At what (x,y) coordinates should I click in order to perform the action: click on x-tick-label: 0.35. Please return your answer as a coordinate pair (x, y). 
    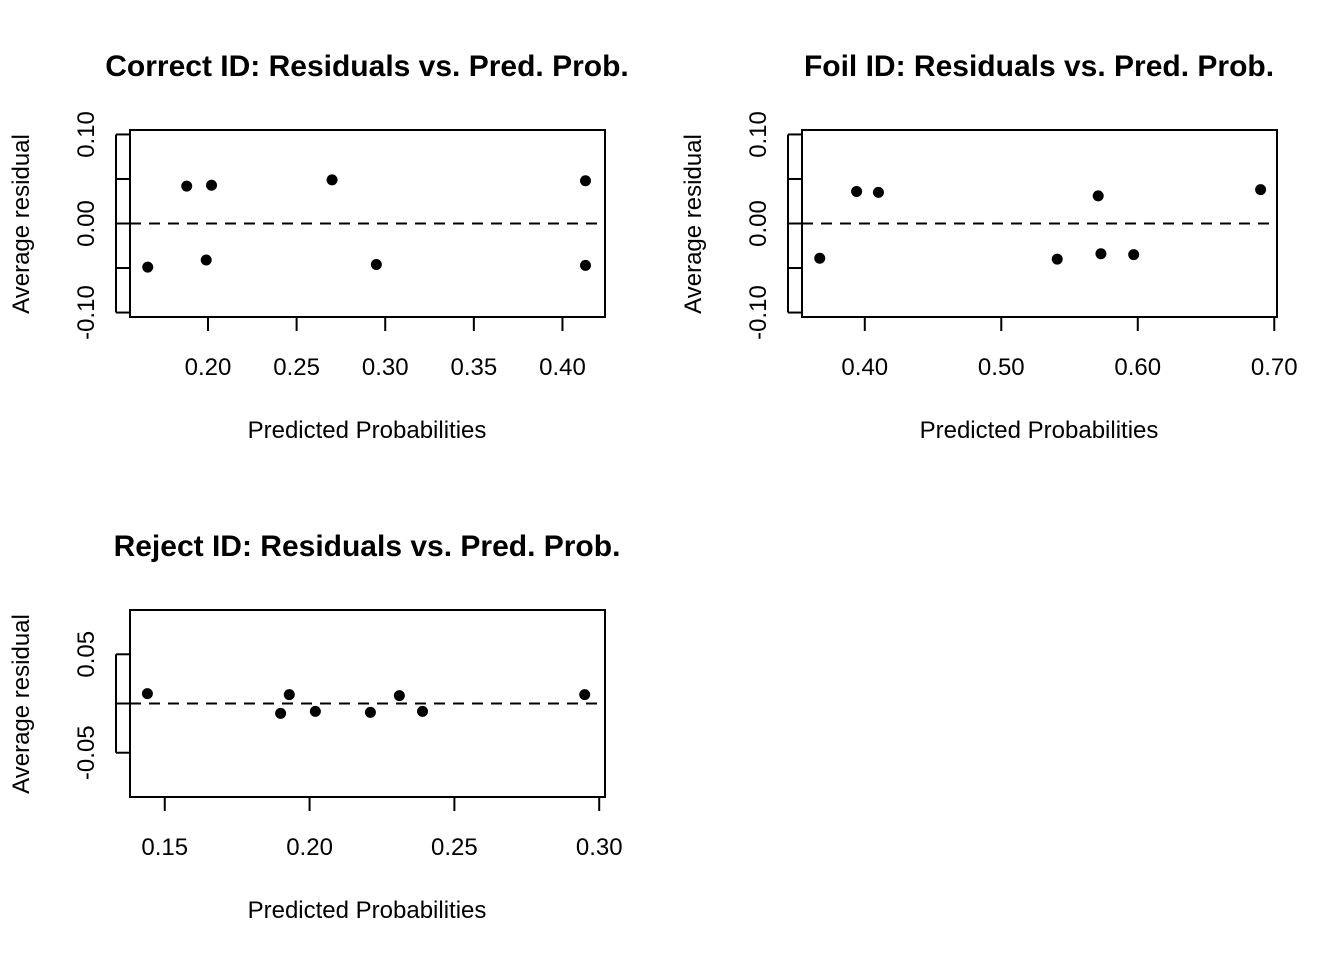
    Looking at the image, I should click on (473, 367).